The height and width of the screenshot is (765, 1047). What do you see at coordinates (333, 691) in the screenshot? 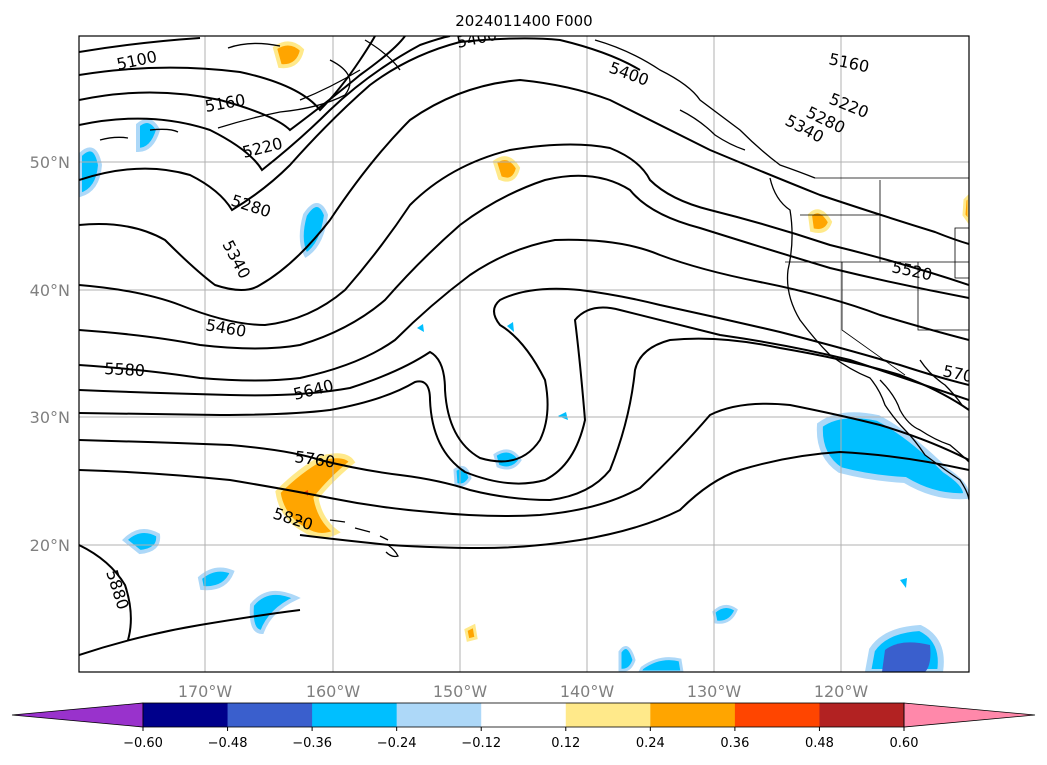
I see `lon-label-160w: 160°W` at bounding box center [333, 691].